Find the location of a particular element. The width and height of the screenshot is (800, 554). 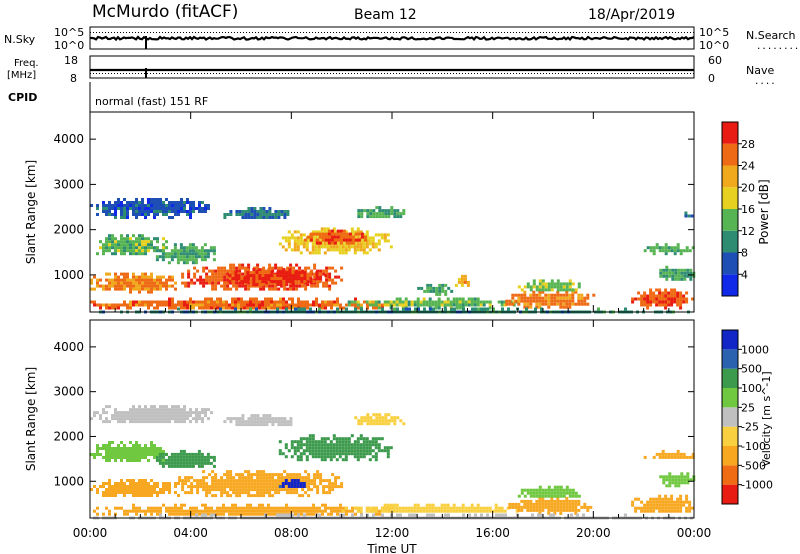

freq-label-line1: Freq. is located at coordinates (26, 63).